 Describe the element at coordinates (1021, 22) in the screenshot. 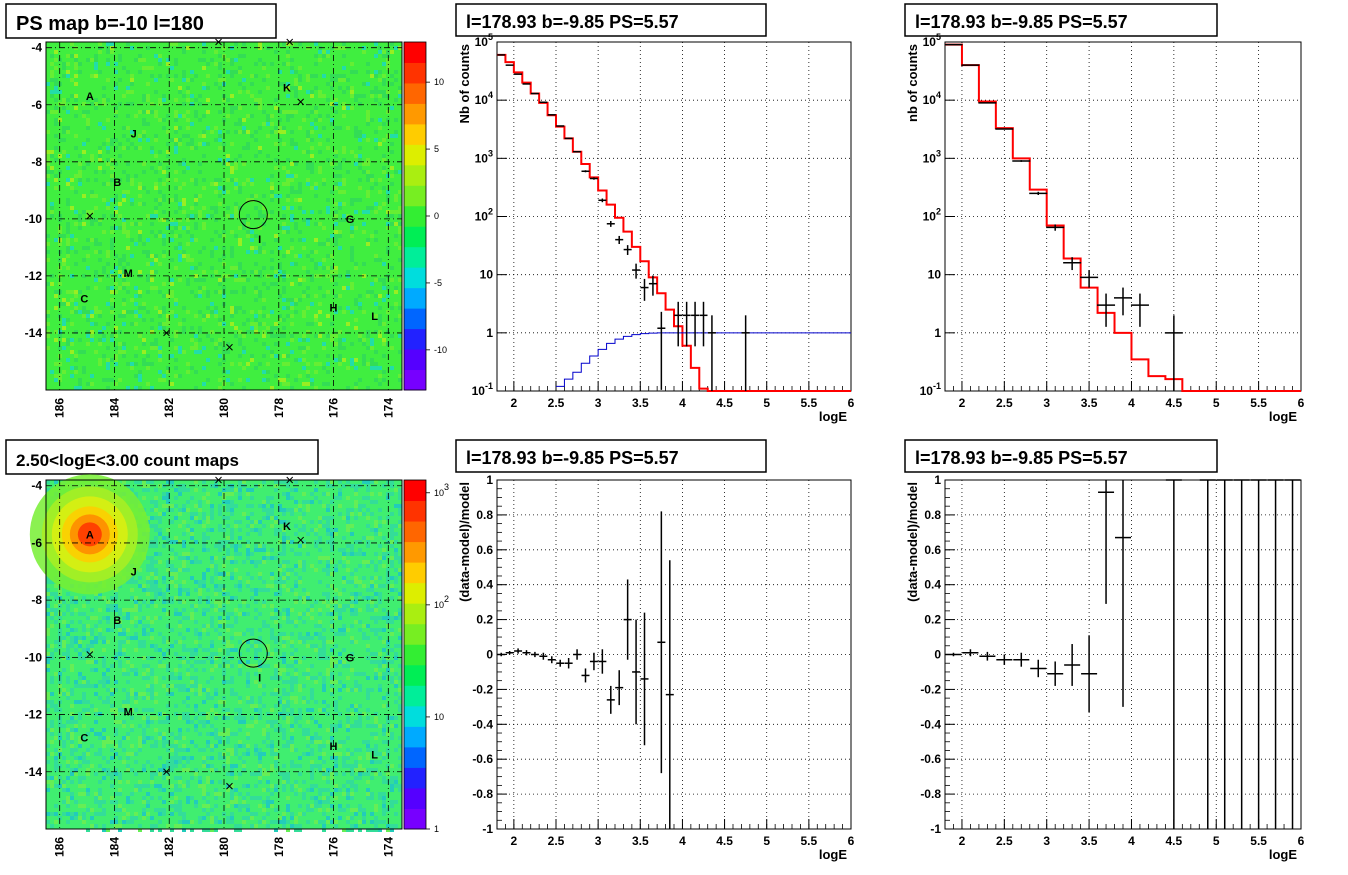

I see `chart-title: l=178.93 b=-9.85 PS=5.57` at that location.